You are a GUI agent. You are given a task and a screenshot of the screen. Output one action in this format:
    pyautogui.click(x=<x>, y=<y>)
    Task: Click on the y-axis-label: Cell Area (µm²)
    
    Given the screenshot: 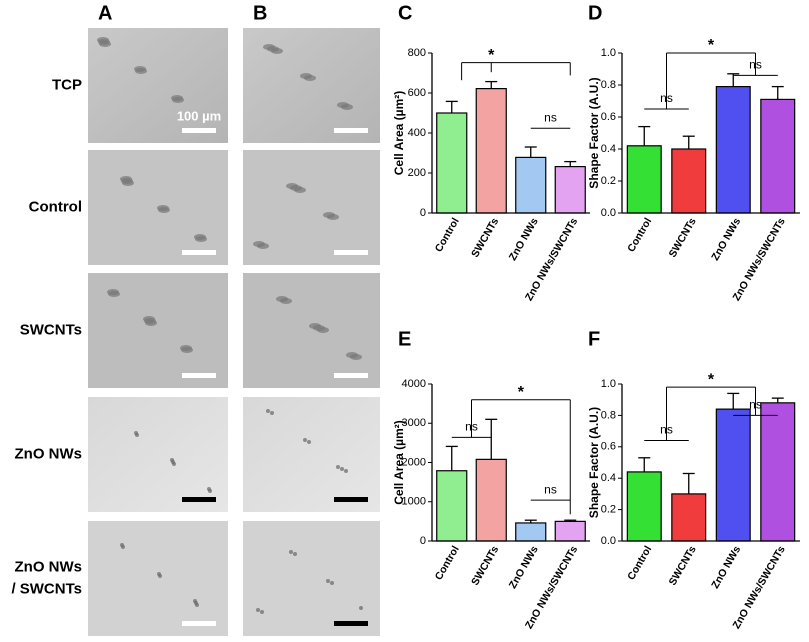 What is the action you would take?
    pyautogui.click(x=399, y=133)
    